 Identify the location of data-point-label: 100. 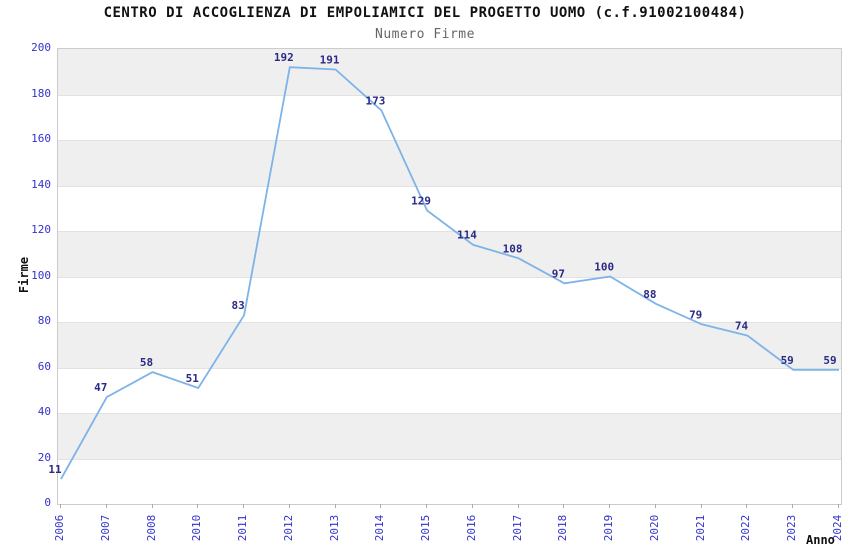
(604, 267).